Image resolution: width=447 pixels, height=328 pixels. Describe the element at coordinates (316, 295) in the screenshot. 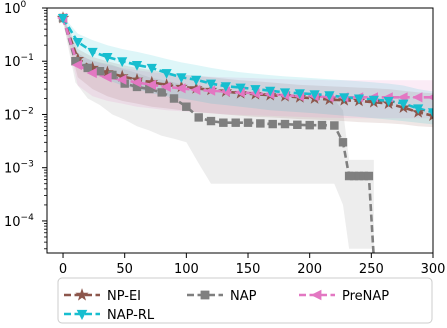

I see `legend-marker-prenap` at that location.